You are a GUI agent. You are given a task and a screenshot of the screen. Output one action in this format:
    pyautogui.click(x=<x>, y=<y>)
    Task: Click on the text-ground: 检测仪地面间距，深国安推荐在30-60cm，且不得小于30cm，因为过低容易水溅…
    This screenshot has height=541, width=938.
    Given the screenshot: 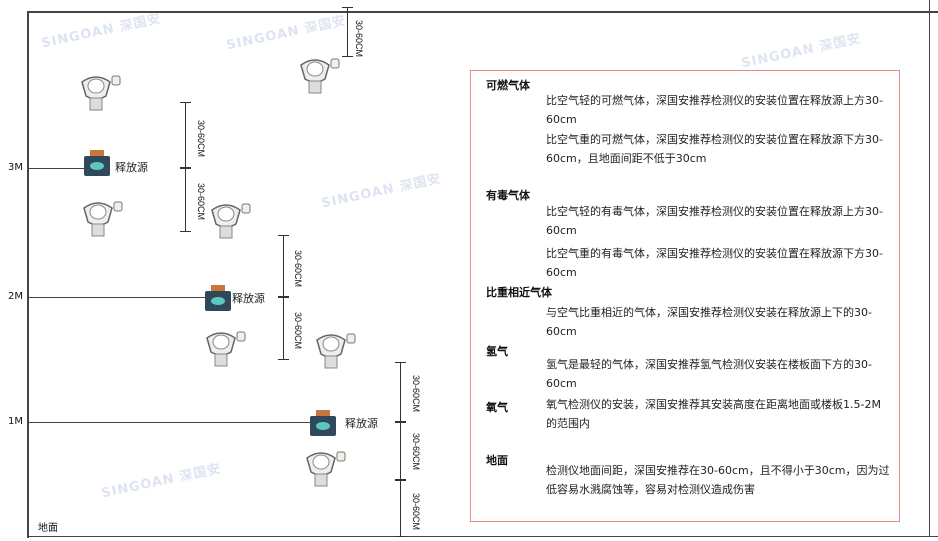 What is the action you would take?
    pyautogui.click(x=718, y=480)
    